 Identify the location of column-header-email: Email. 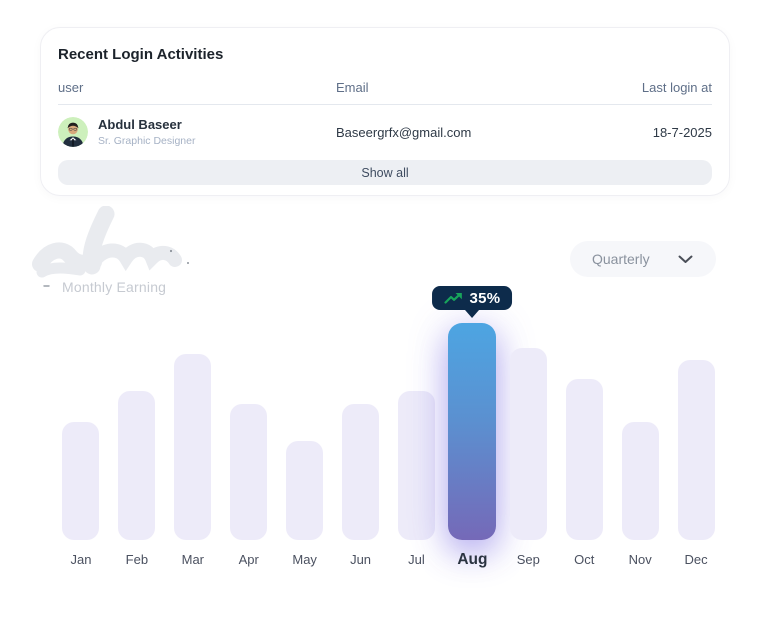
(352, 87).